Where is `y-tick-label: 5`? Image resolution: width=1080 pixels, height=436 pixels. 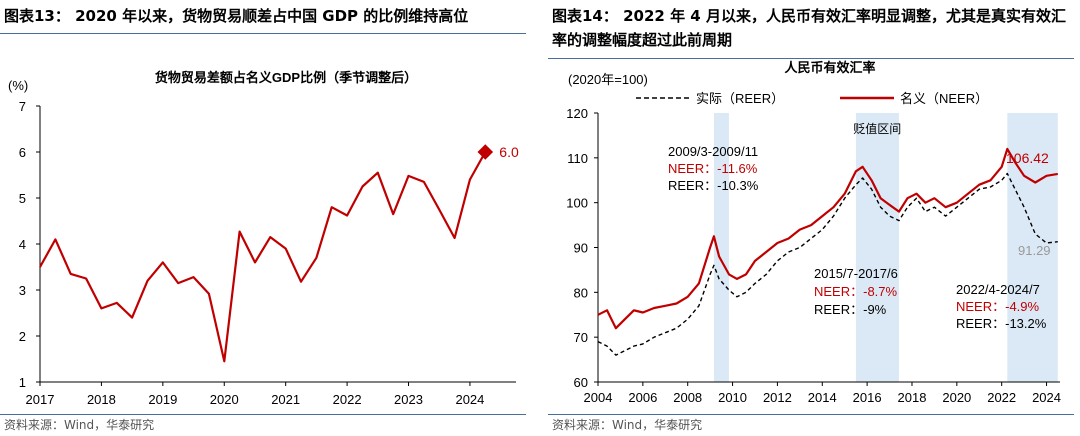 y-tick-label: 5 is located at coordinates (22, 198).